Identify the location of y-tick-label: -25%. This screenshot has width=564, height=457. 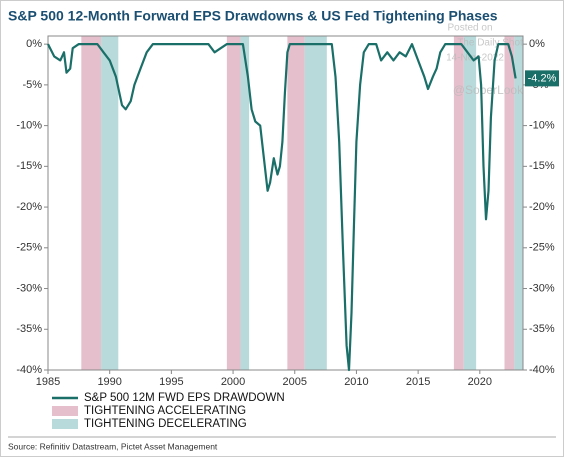
(29, 248).